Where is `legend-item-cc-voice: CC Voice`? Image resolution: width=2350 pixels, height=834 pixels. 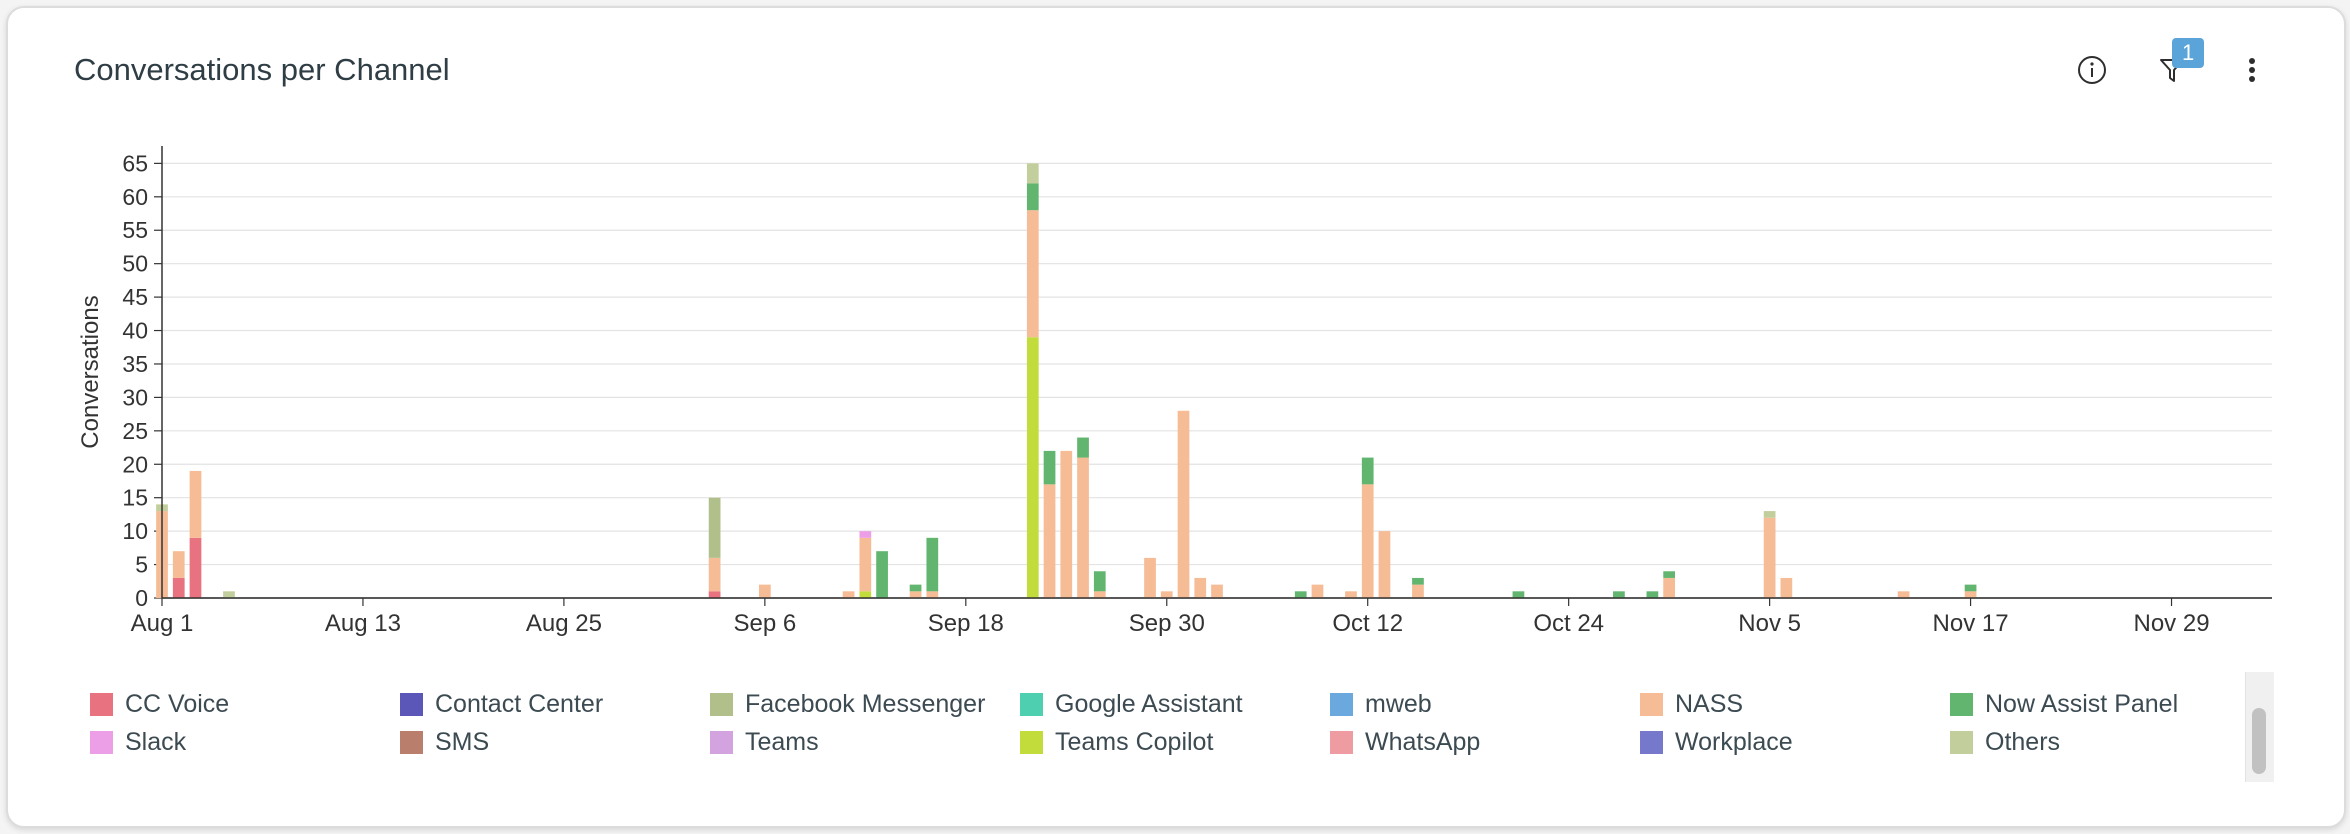
legend-item-cc-voice: CC Voice is located at coordinates (159, 704).